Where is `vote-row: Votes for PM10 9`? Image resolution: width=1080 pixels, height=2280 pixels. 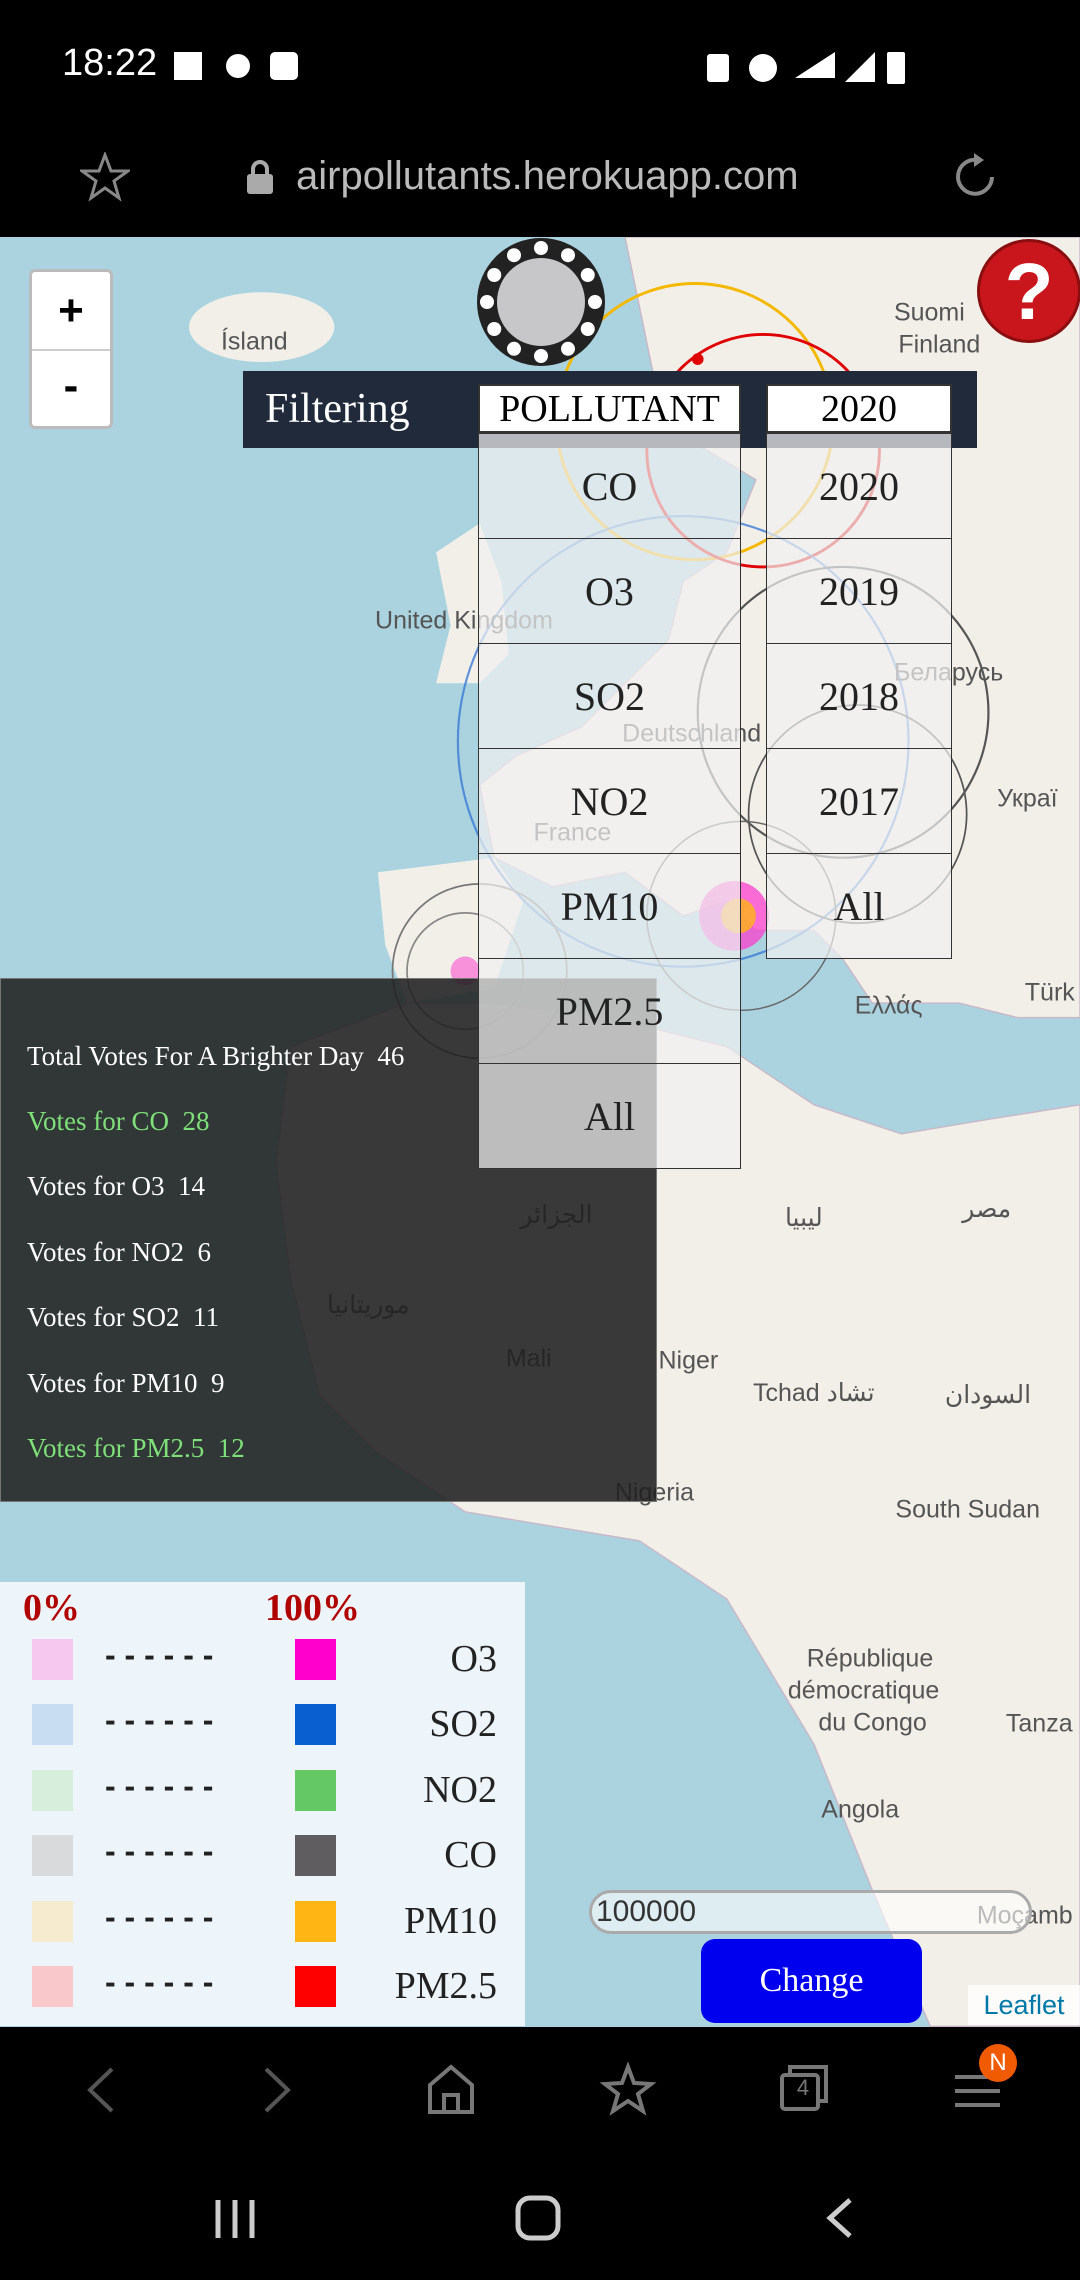
vote-row: Votes for PM10 9 is located at coordinates (126, 1383).